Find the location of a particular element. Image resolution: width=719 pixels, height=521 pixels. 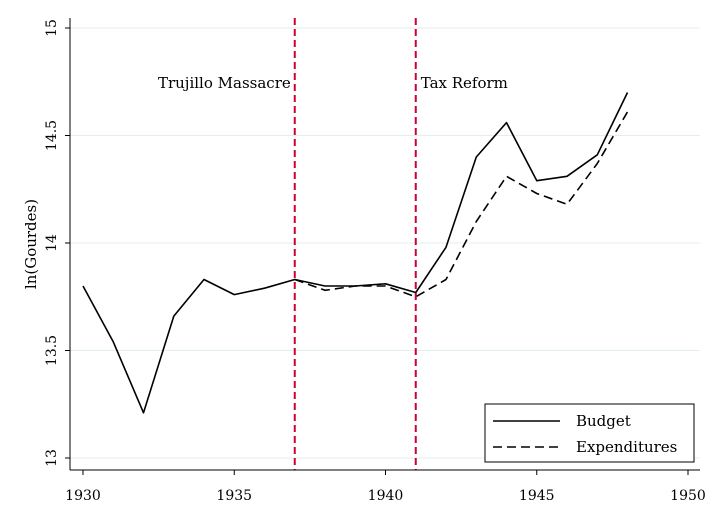

y-tick-label-4: 15 is located at coordinates (52, 28).